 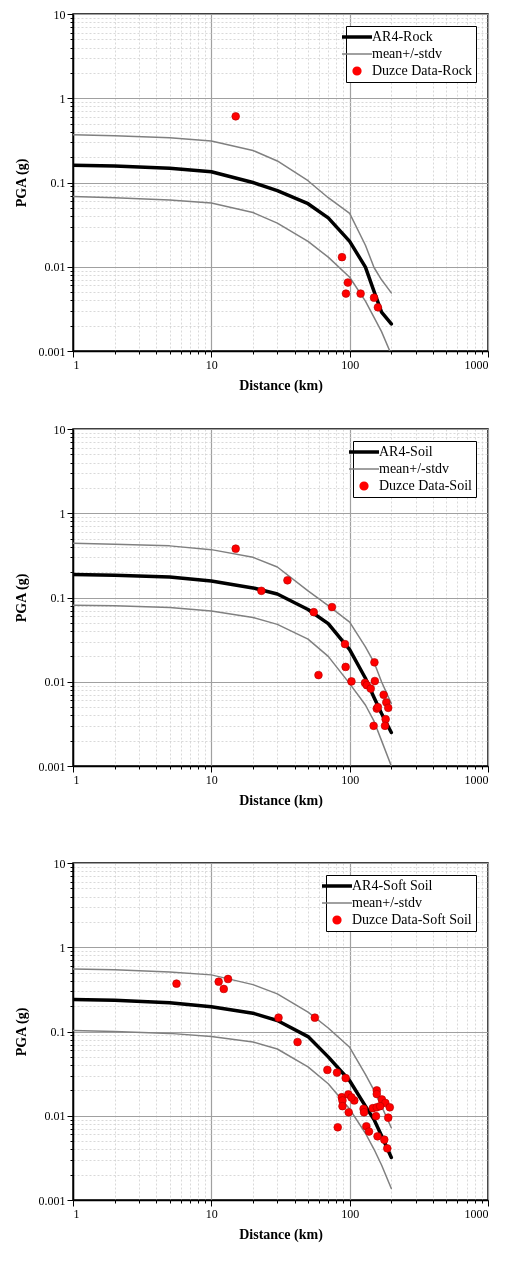 What do you see at coordinates (392, 885) in the screenshot?
I see `legend-label: AR4-Soft Soil` at bounding box center [392, 885].